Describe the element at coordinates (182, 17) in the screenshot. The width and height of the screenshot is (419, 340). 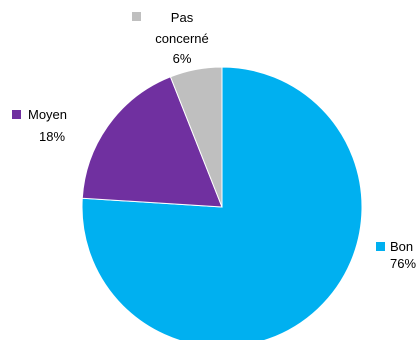
I see `slice-label-pas-concern--line-1: Pas` at that location.